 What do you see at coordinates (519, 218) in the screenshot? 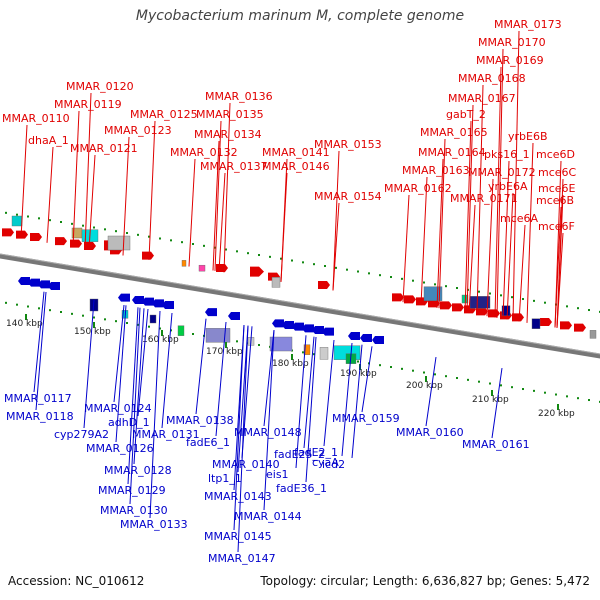
I see `forward-gene-label: mce6A` at bounding box center [519, 218].